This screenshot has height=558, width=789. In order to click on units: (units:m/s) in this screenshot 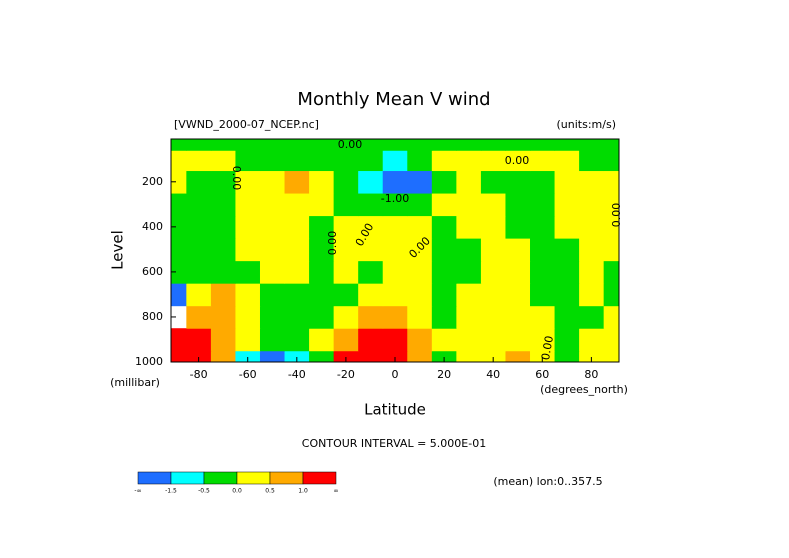, I will do `click(587, 124)`.